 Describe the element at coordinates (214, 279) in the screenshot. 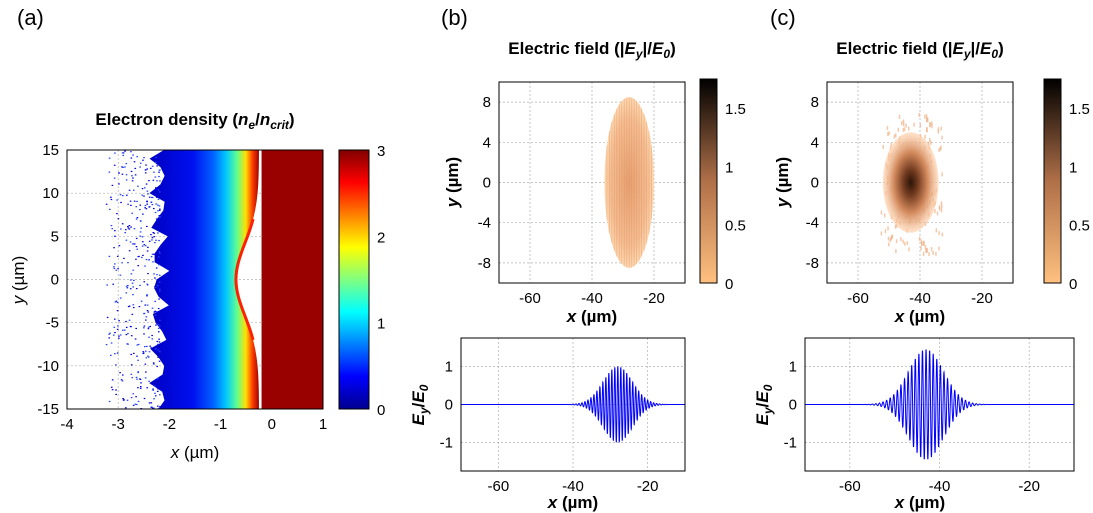

I see `density-map` at that location.